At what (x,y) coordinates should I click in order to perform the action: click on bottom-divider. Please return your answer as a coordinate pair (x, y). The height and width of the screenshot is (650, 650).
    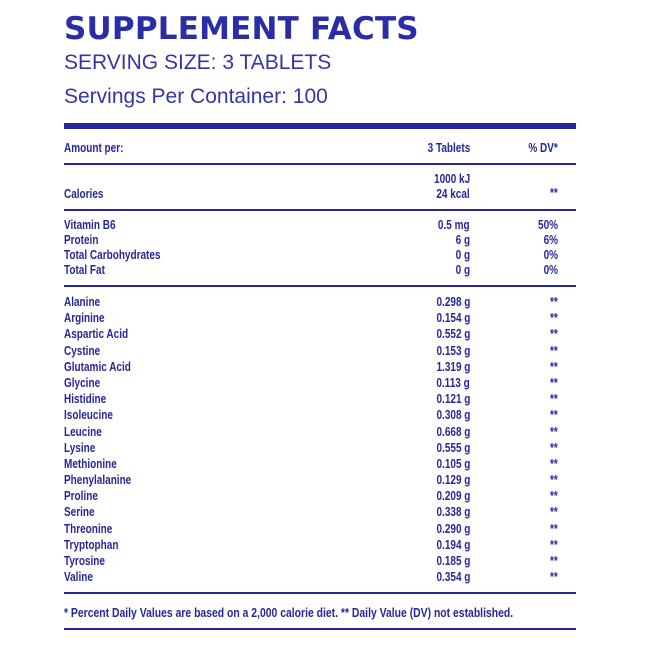
    Looking at the image, I should click on (320, 629).